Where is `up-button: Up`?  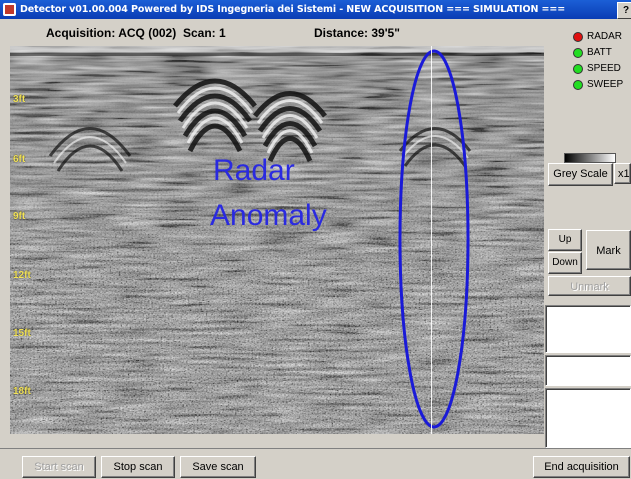 up-button: Up is located at coordinates (565, 240).